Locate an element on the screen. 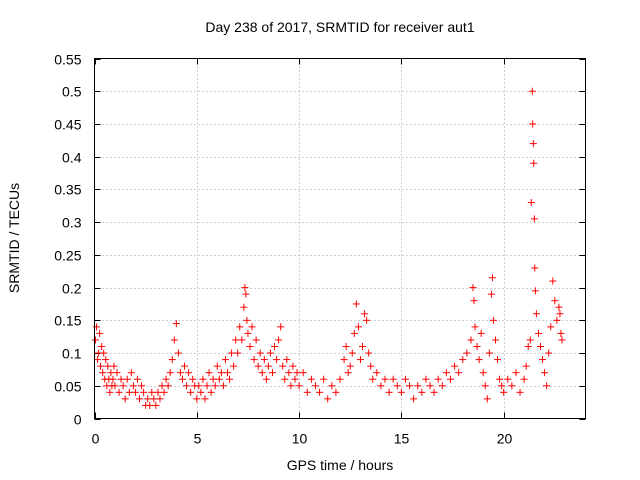  x-axis-label: GPS time / hours is located at coordinates (340, 465).